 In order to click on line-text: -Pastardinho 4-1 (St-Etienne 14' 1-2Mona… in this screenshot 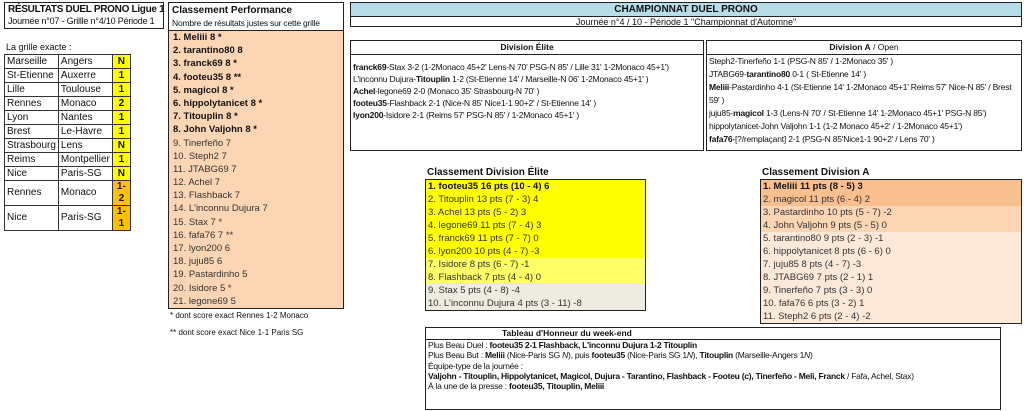, I will do `click(860, 93)`.